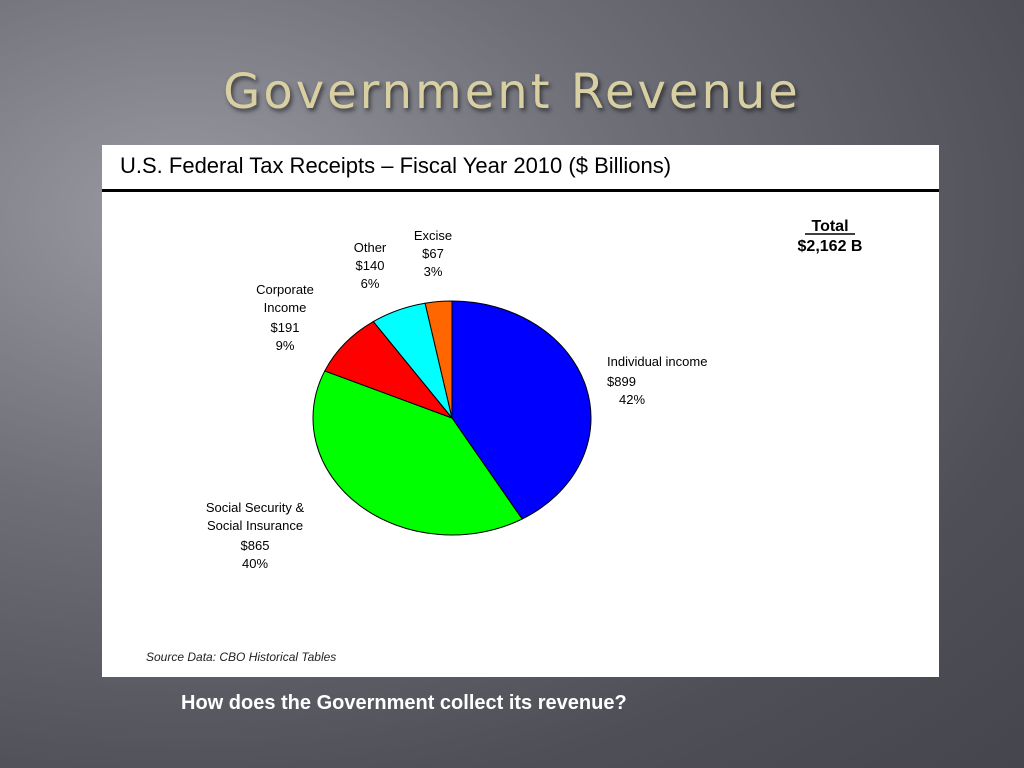 The image size is (1024, 768). What do you see at coordinates (241, 657) in the screenshot?
I see `source-note: Source Data: CBO Historical Tables` at bounding box center [241, 657].